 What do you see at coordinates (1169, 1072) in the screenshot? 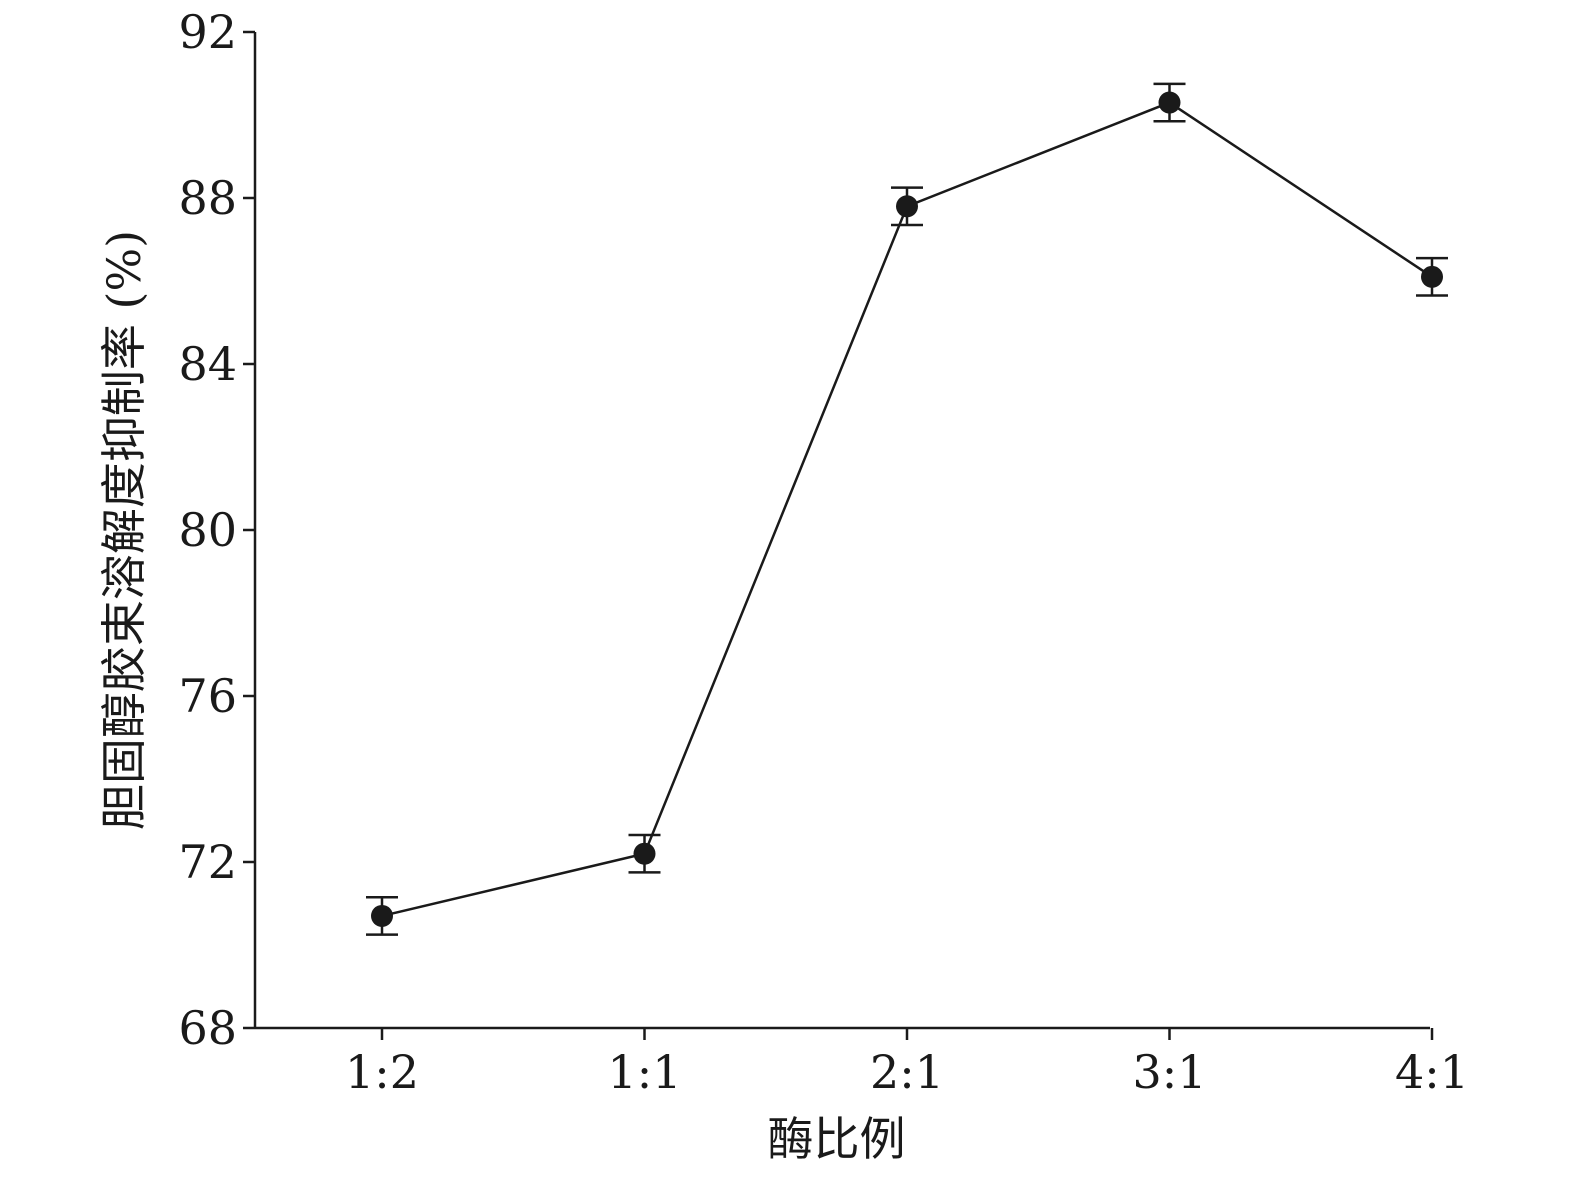
I see `x-tick-label: 3:1` at bounding box center [1169, 1072].